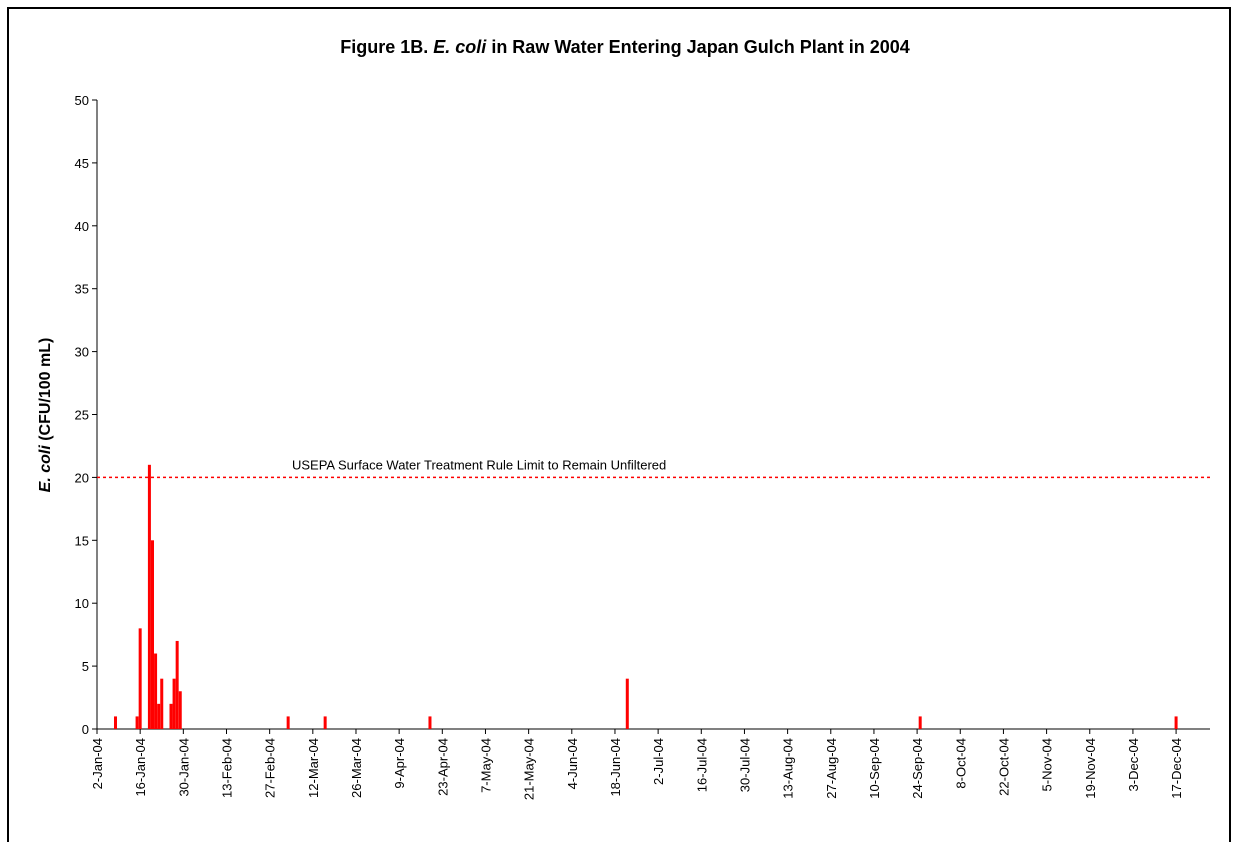  I want to click on x-tick-label: 22-Oct-04, so click(1003, 767).